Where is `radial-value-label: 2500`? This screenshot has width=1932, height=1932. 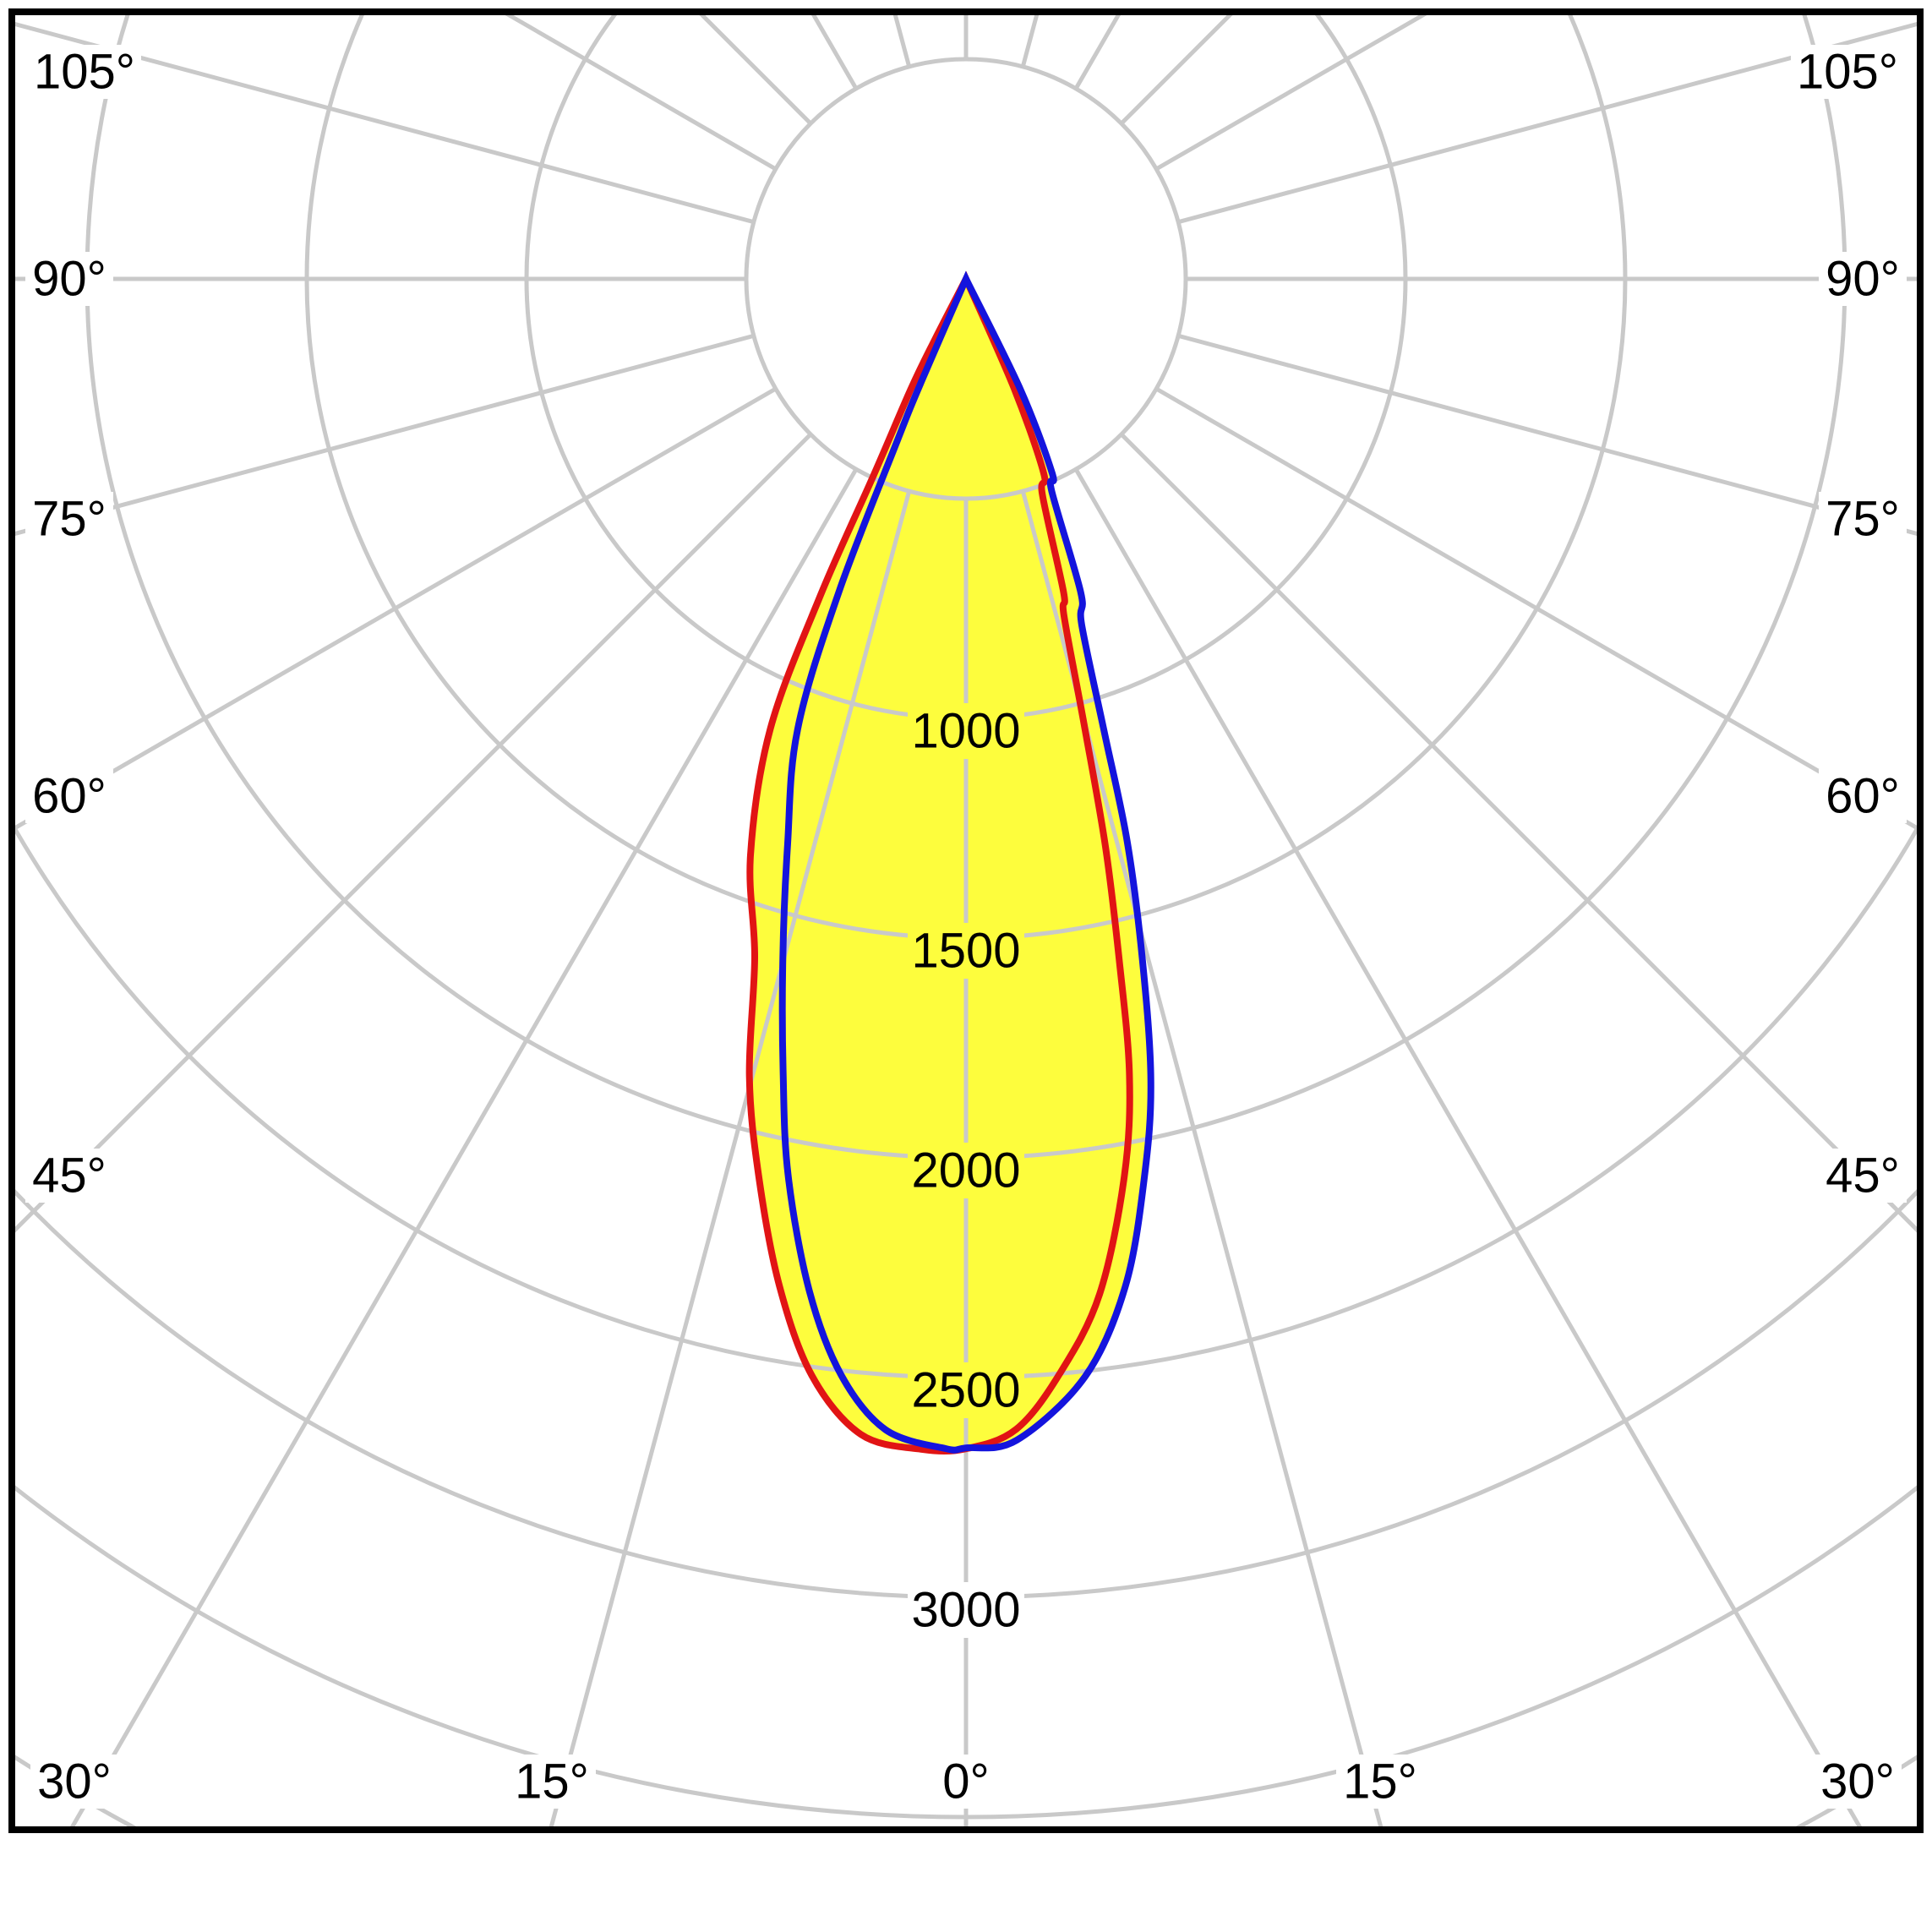
radial-value-label: 2500 is located at coordinates (965, 1390).